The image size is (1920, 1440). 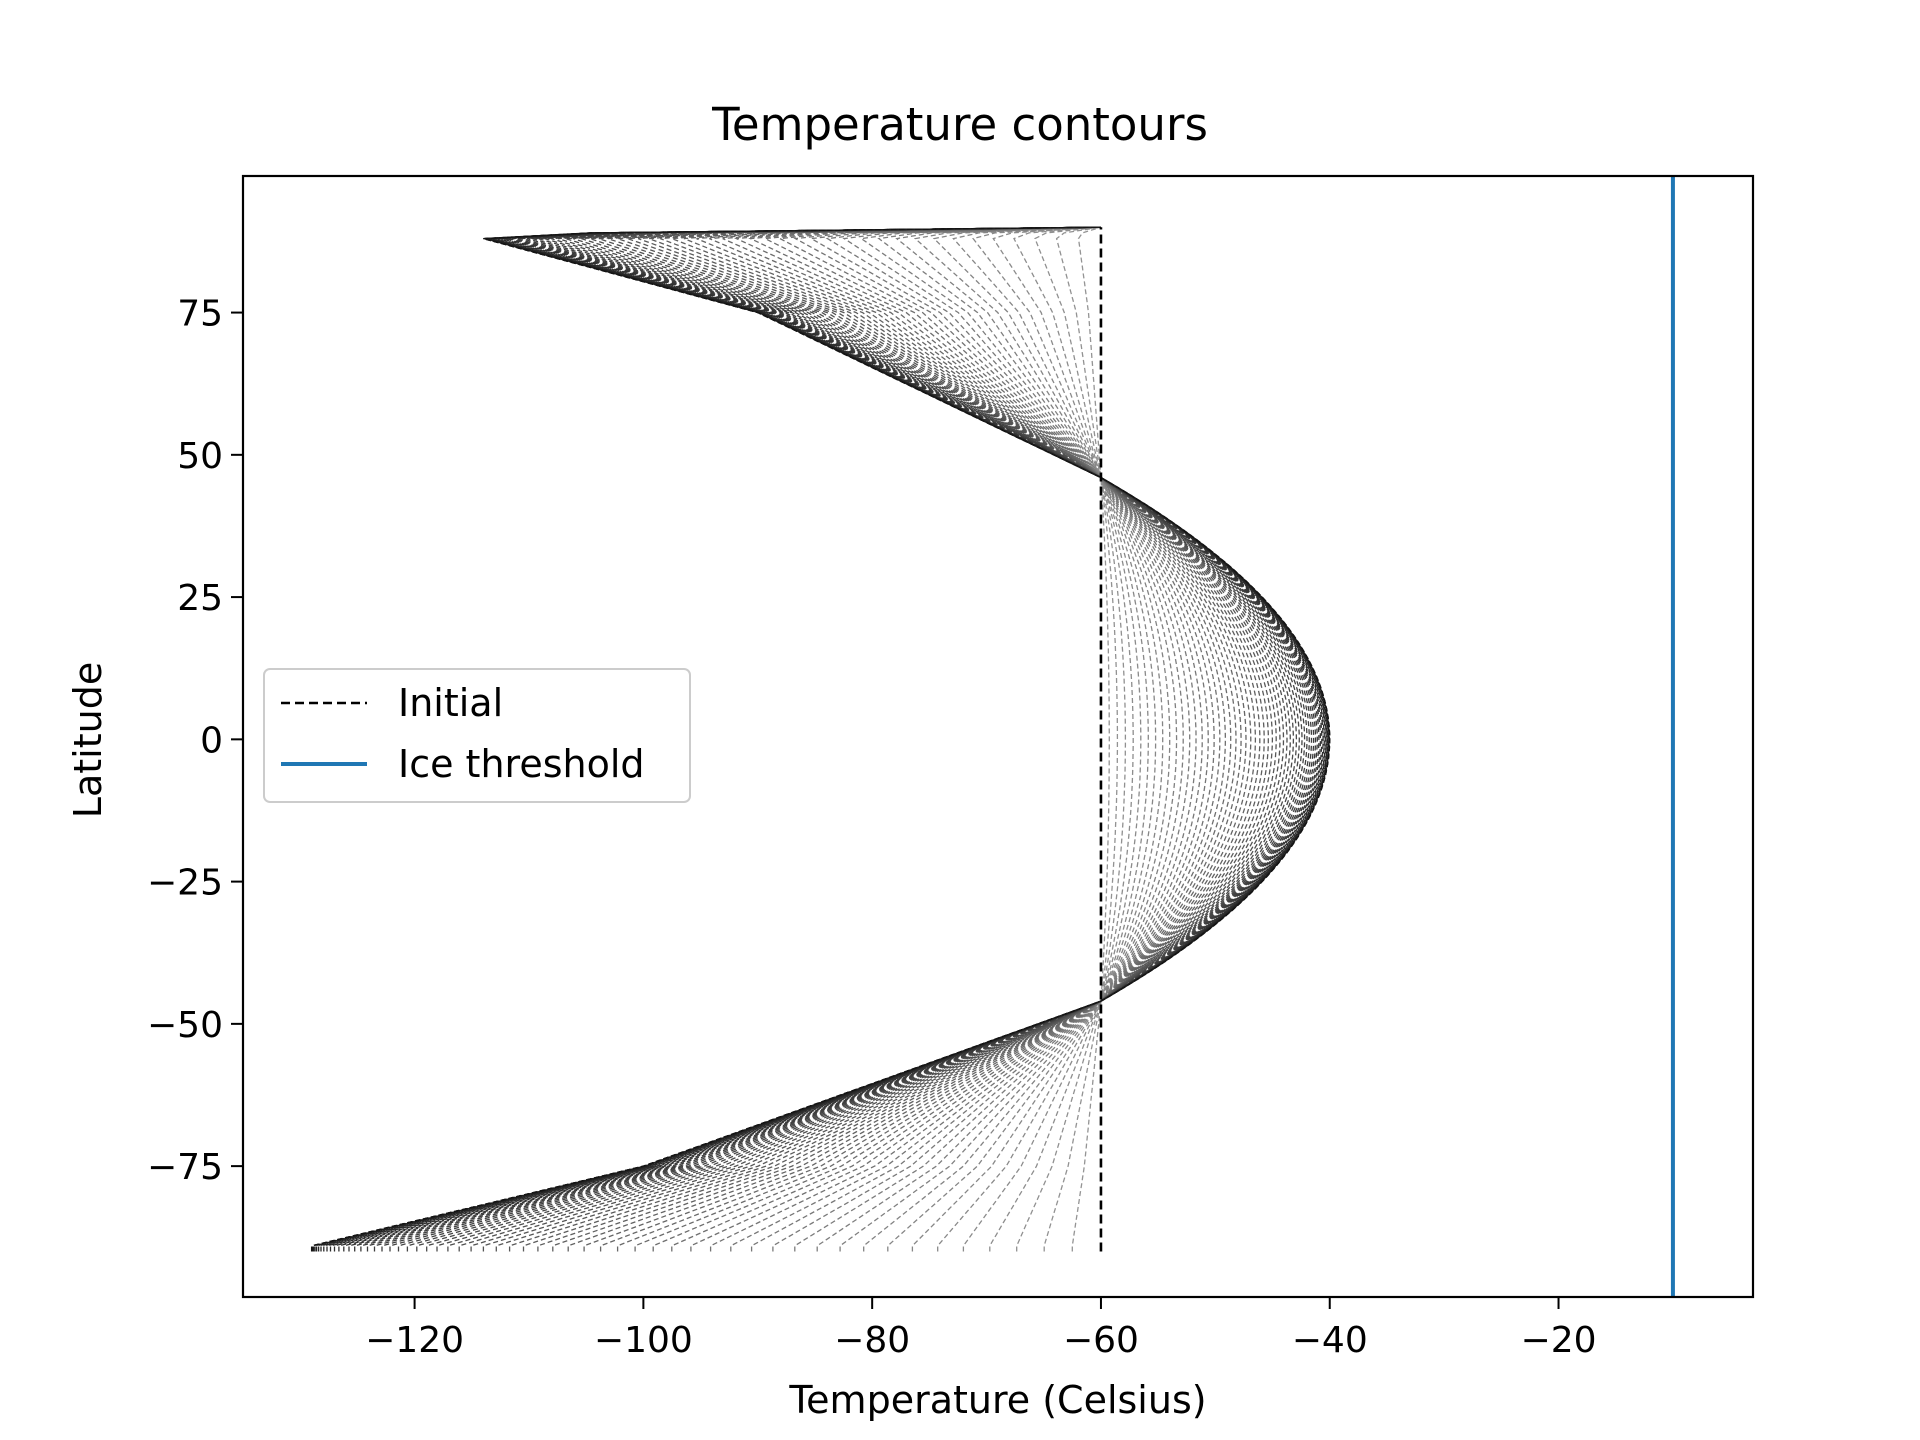 What do you see at coordinates (185, 883) in the screenshot?
I see `y-tick-label: −25` at bounding box center [185, 883].